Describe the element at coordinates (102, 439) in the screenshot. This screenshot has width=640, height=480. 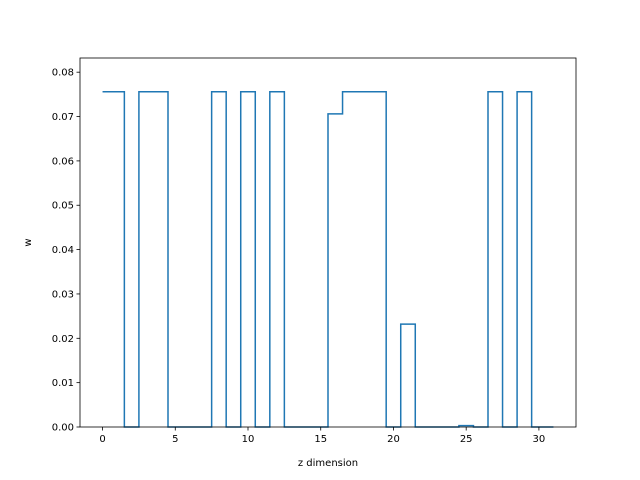
I see `x-tick-label: 0` at that location.